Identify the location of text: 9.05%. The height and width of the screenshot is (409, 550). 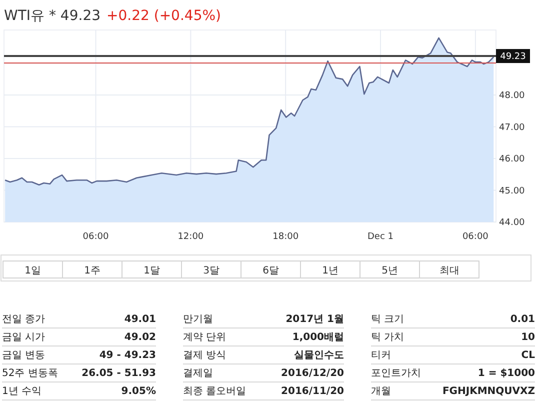
(138, 391).